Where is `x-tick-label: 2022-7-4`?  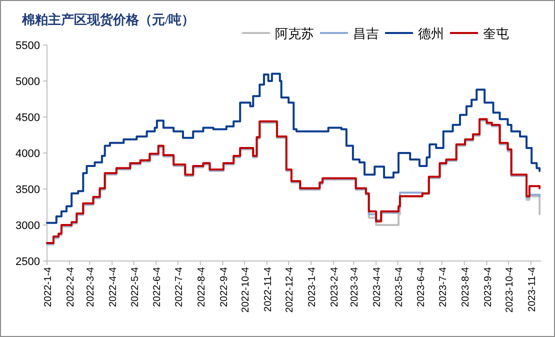 x-tick-label: 2022-7-4 is located at coordinates (179, 287).